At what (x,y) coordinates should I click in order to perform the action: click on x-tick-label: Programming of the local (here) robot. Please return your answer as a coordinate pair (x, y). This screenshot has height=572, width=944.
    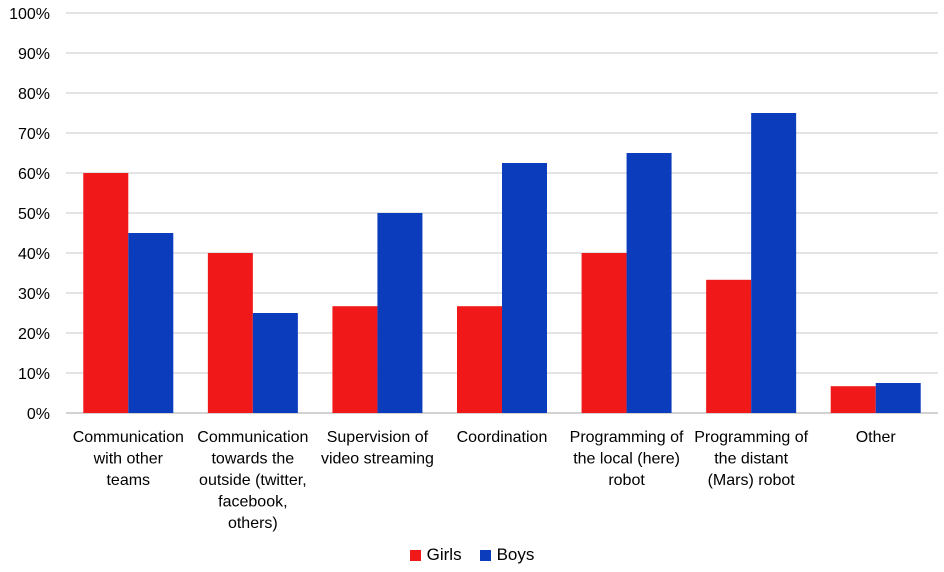
    Looking at the image, I should click on (627, 459).